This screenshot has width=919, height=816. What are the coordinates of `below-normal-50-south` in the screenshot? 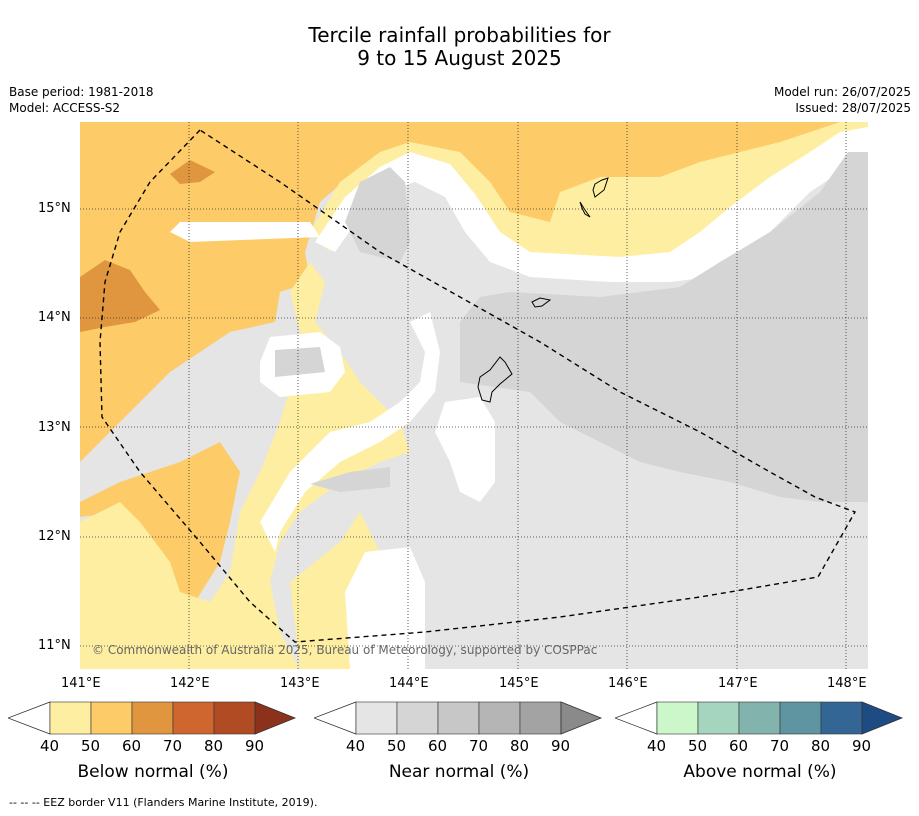 It's located at (160, 522).